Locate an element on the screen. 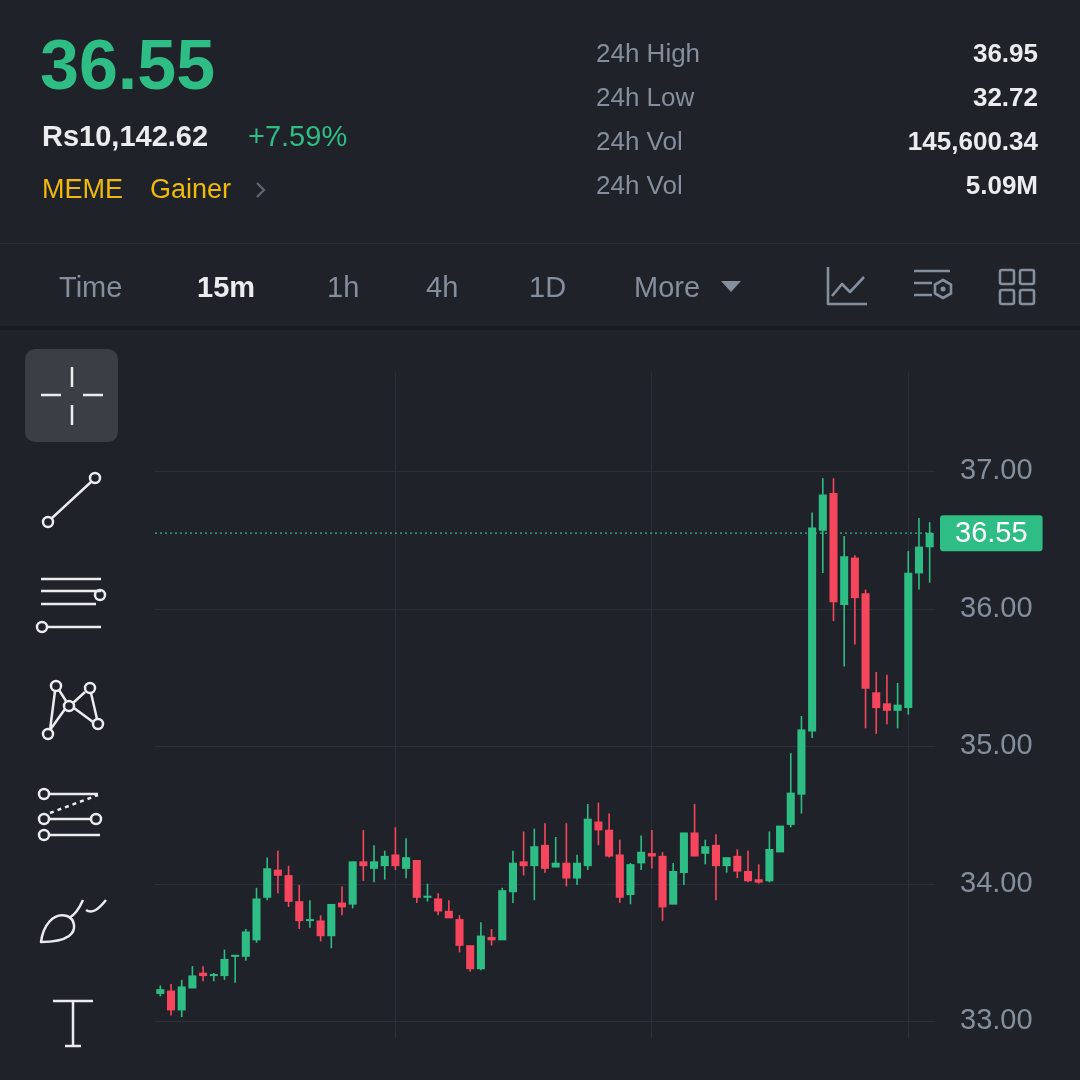 The image size is (1080, 1080). text: Time is located at coordinates (91, 287).